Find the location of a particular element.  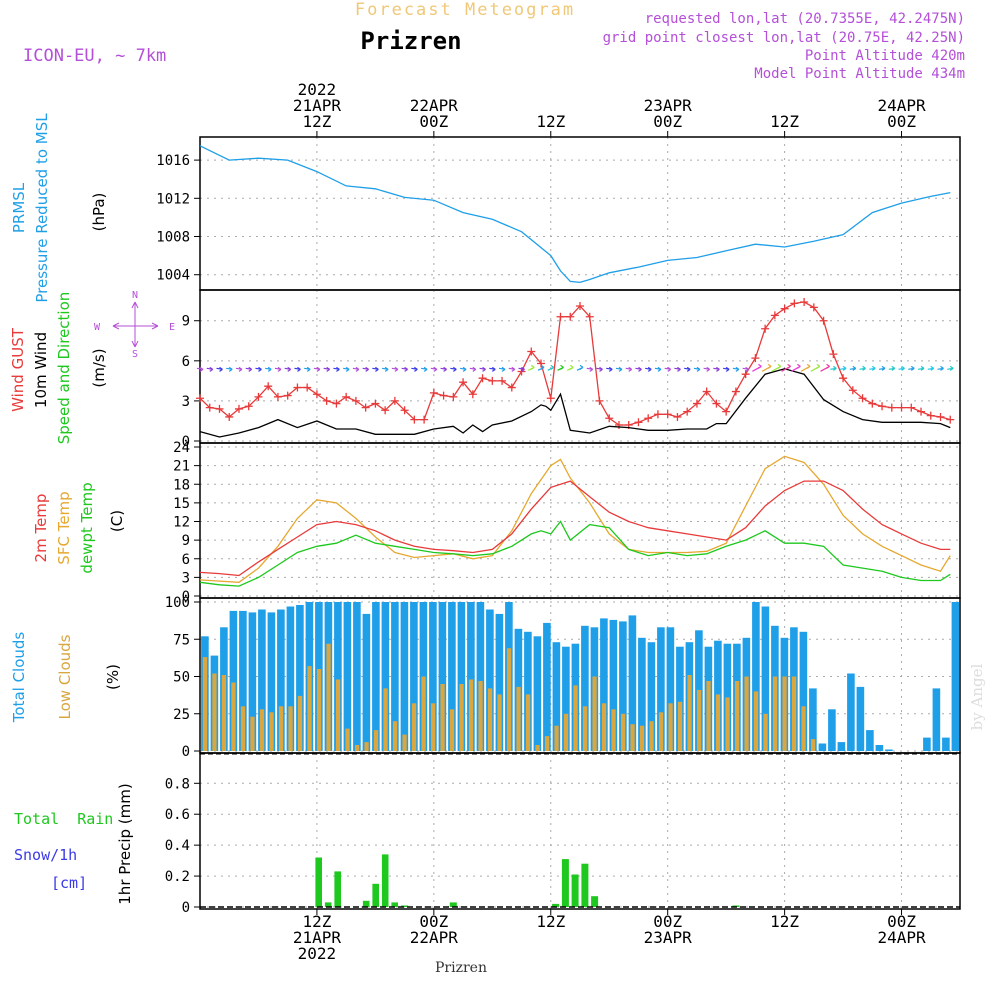

temp-ytick-label: 9 is located at coordinates (186, 541).